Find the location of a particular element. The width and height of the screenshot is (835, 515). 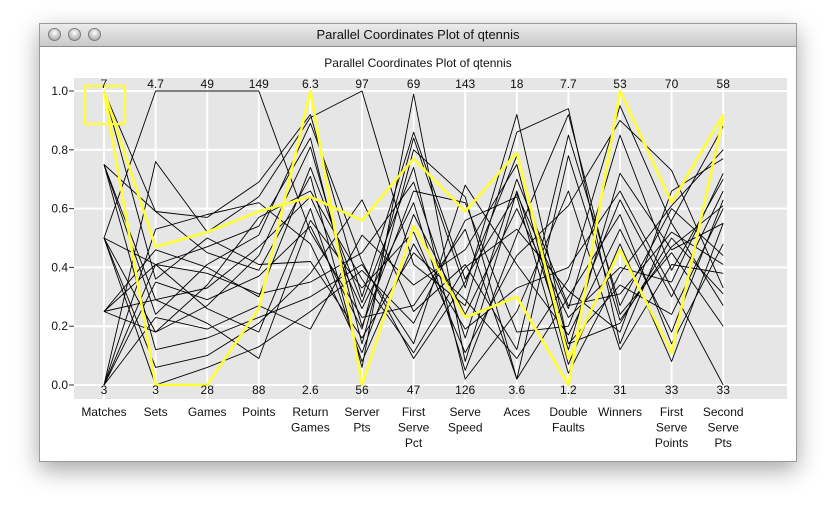

y-tick-label: 0.8 is located at coordinates (59, 150).